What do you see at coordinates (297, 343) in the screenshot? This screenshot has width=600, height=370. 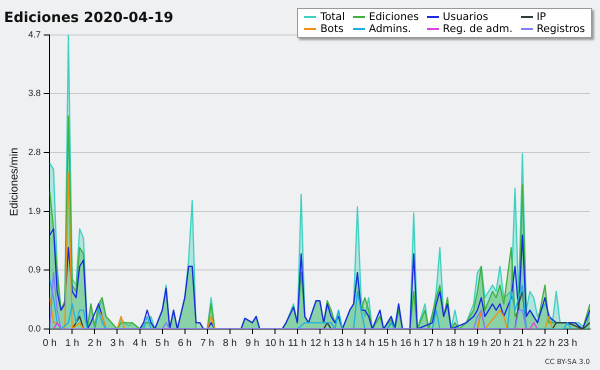 I see `x-tick-label: 11 h` at bounding box center [297, 343].